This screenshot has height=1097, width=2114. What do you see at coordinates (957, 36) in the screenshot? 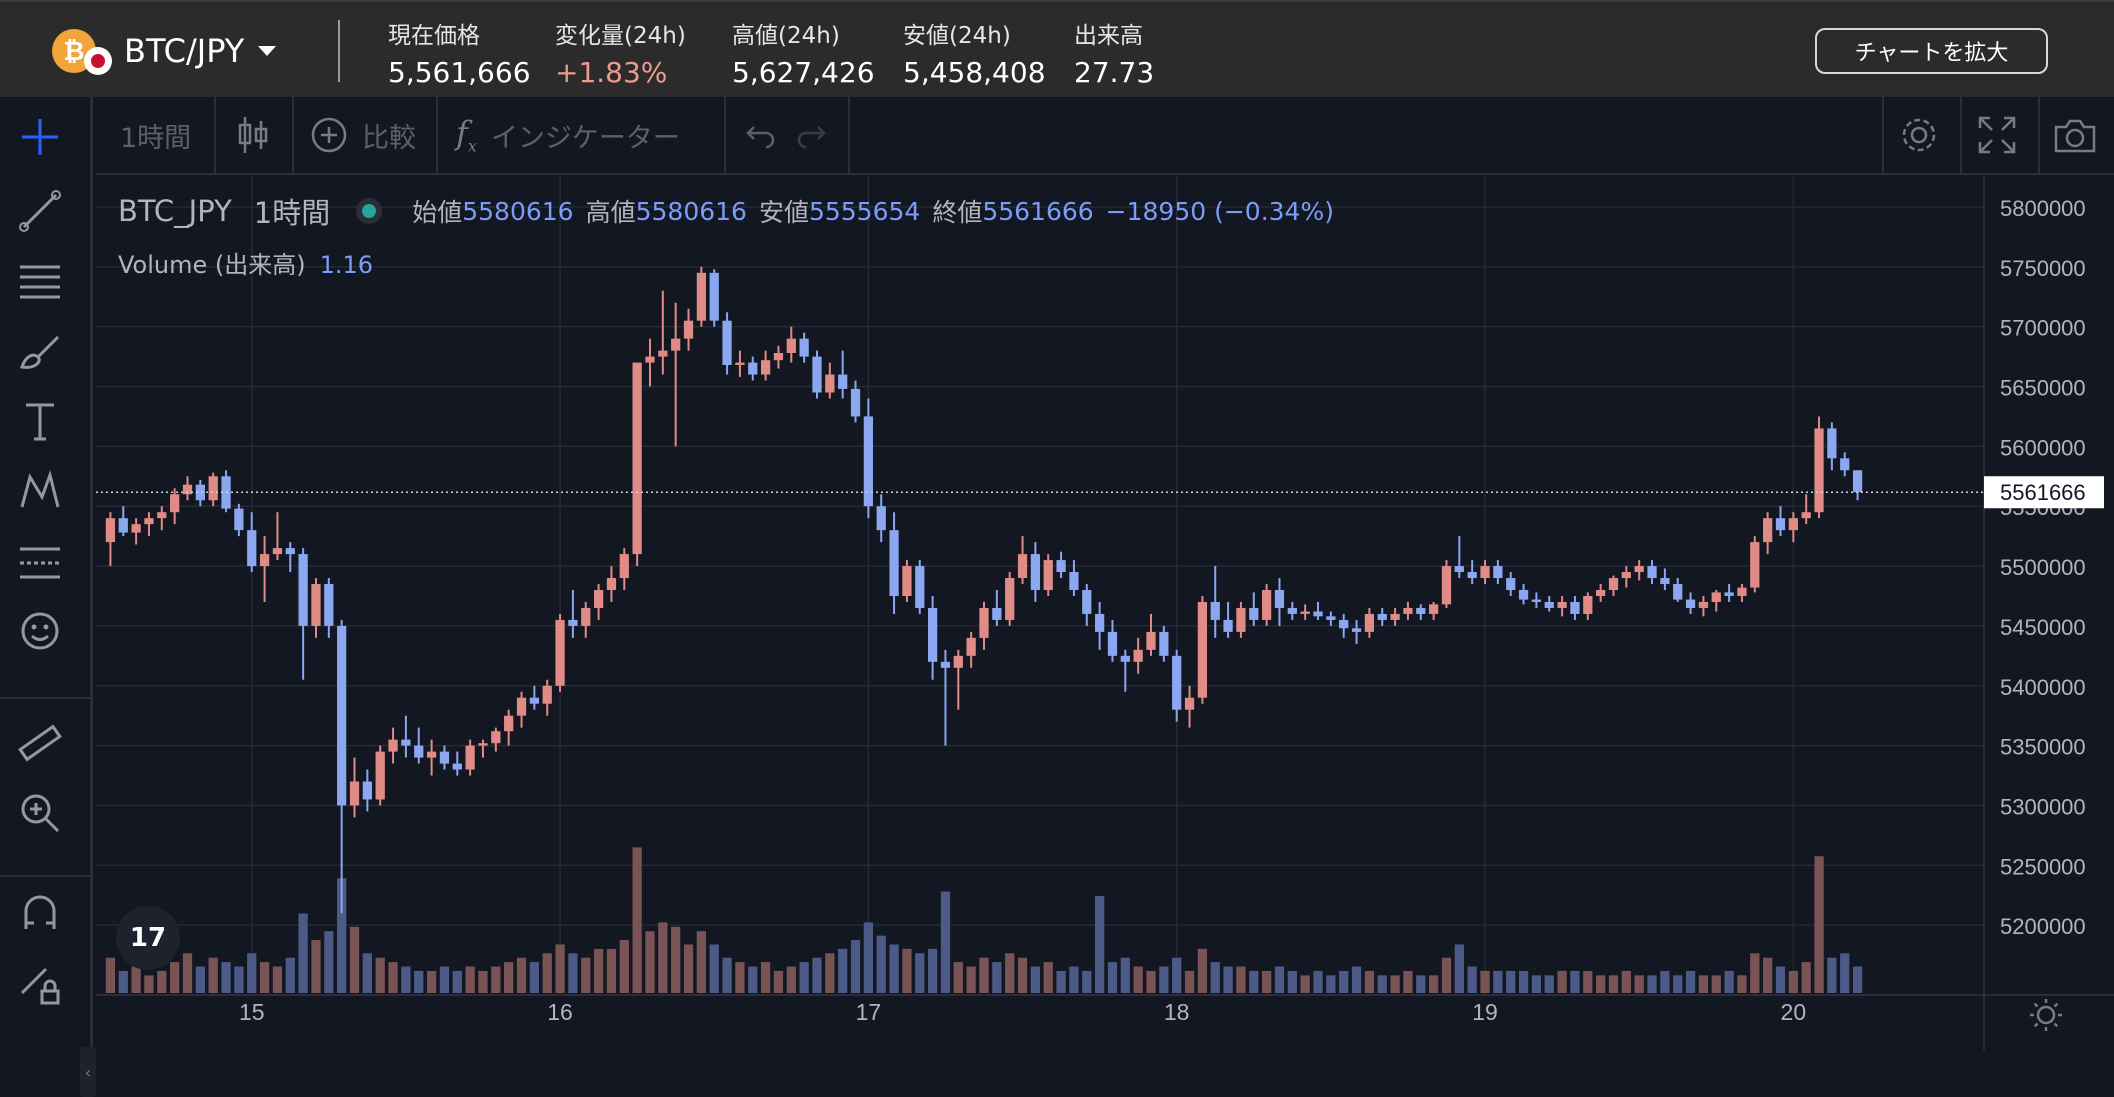
I see `stat-label: 安値(24h)` at bounding box center [957, 36].